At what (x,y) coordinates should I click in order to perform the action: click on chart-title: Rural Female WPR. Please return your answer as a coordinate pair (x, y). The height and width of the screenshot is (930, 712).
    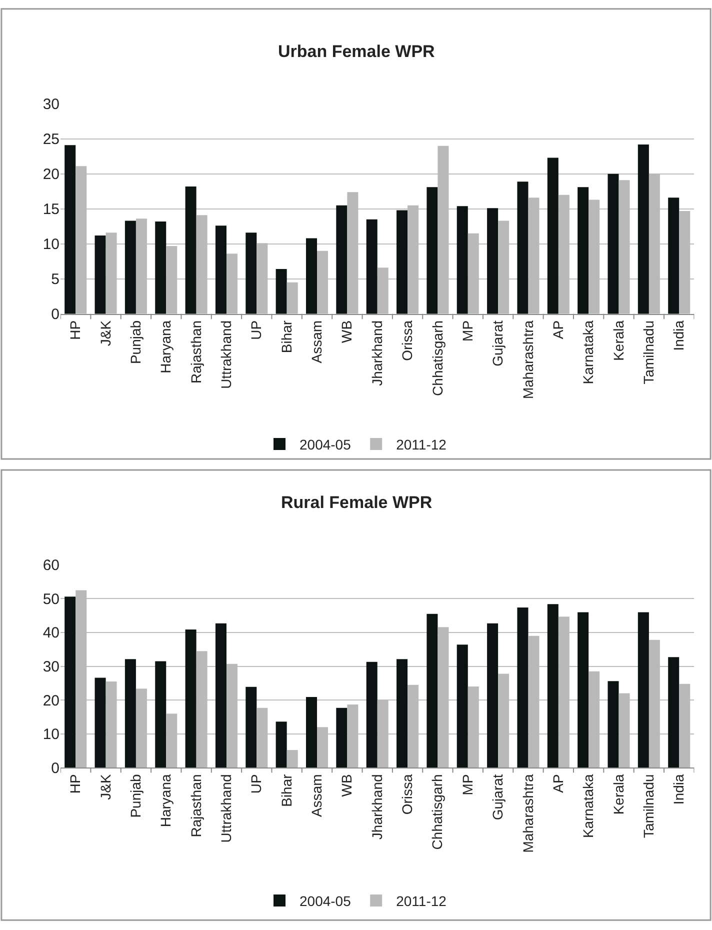
    Looking at the image, I should click on (356, 502).